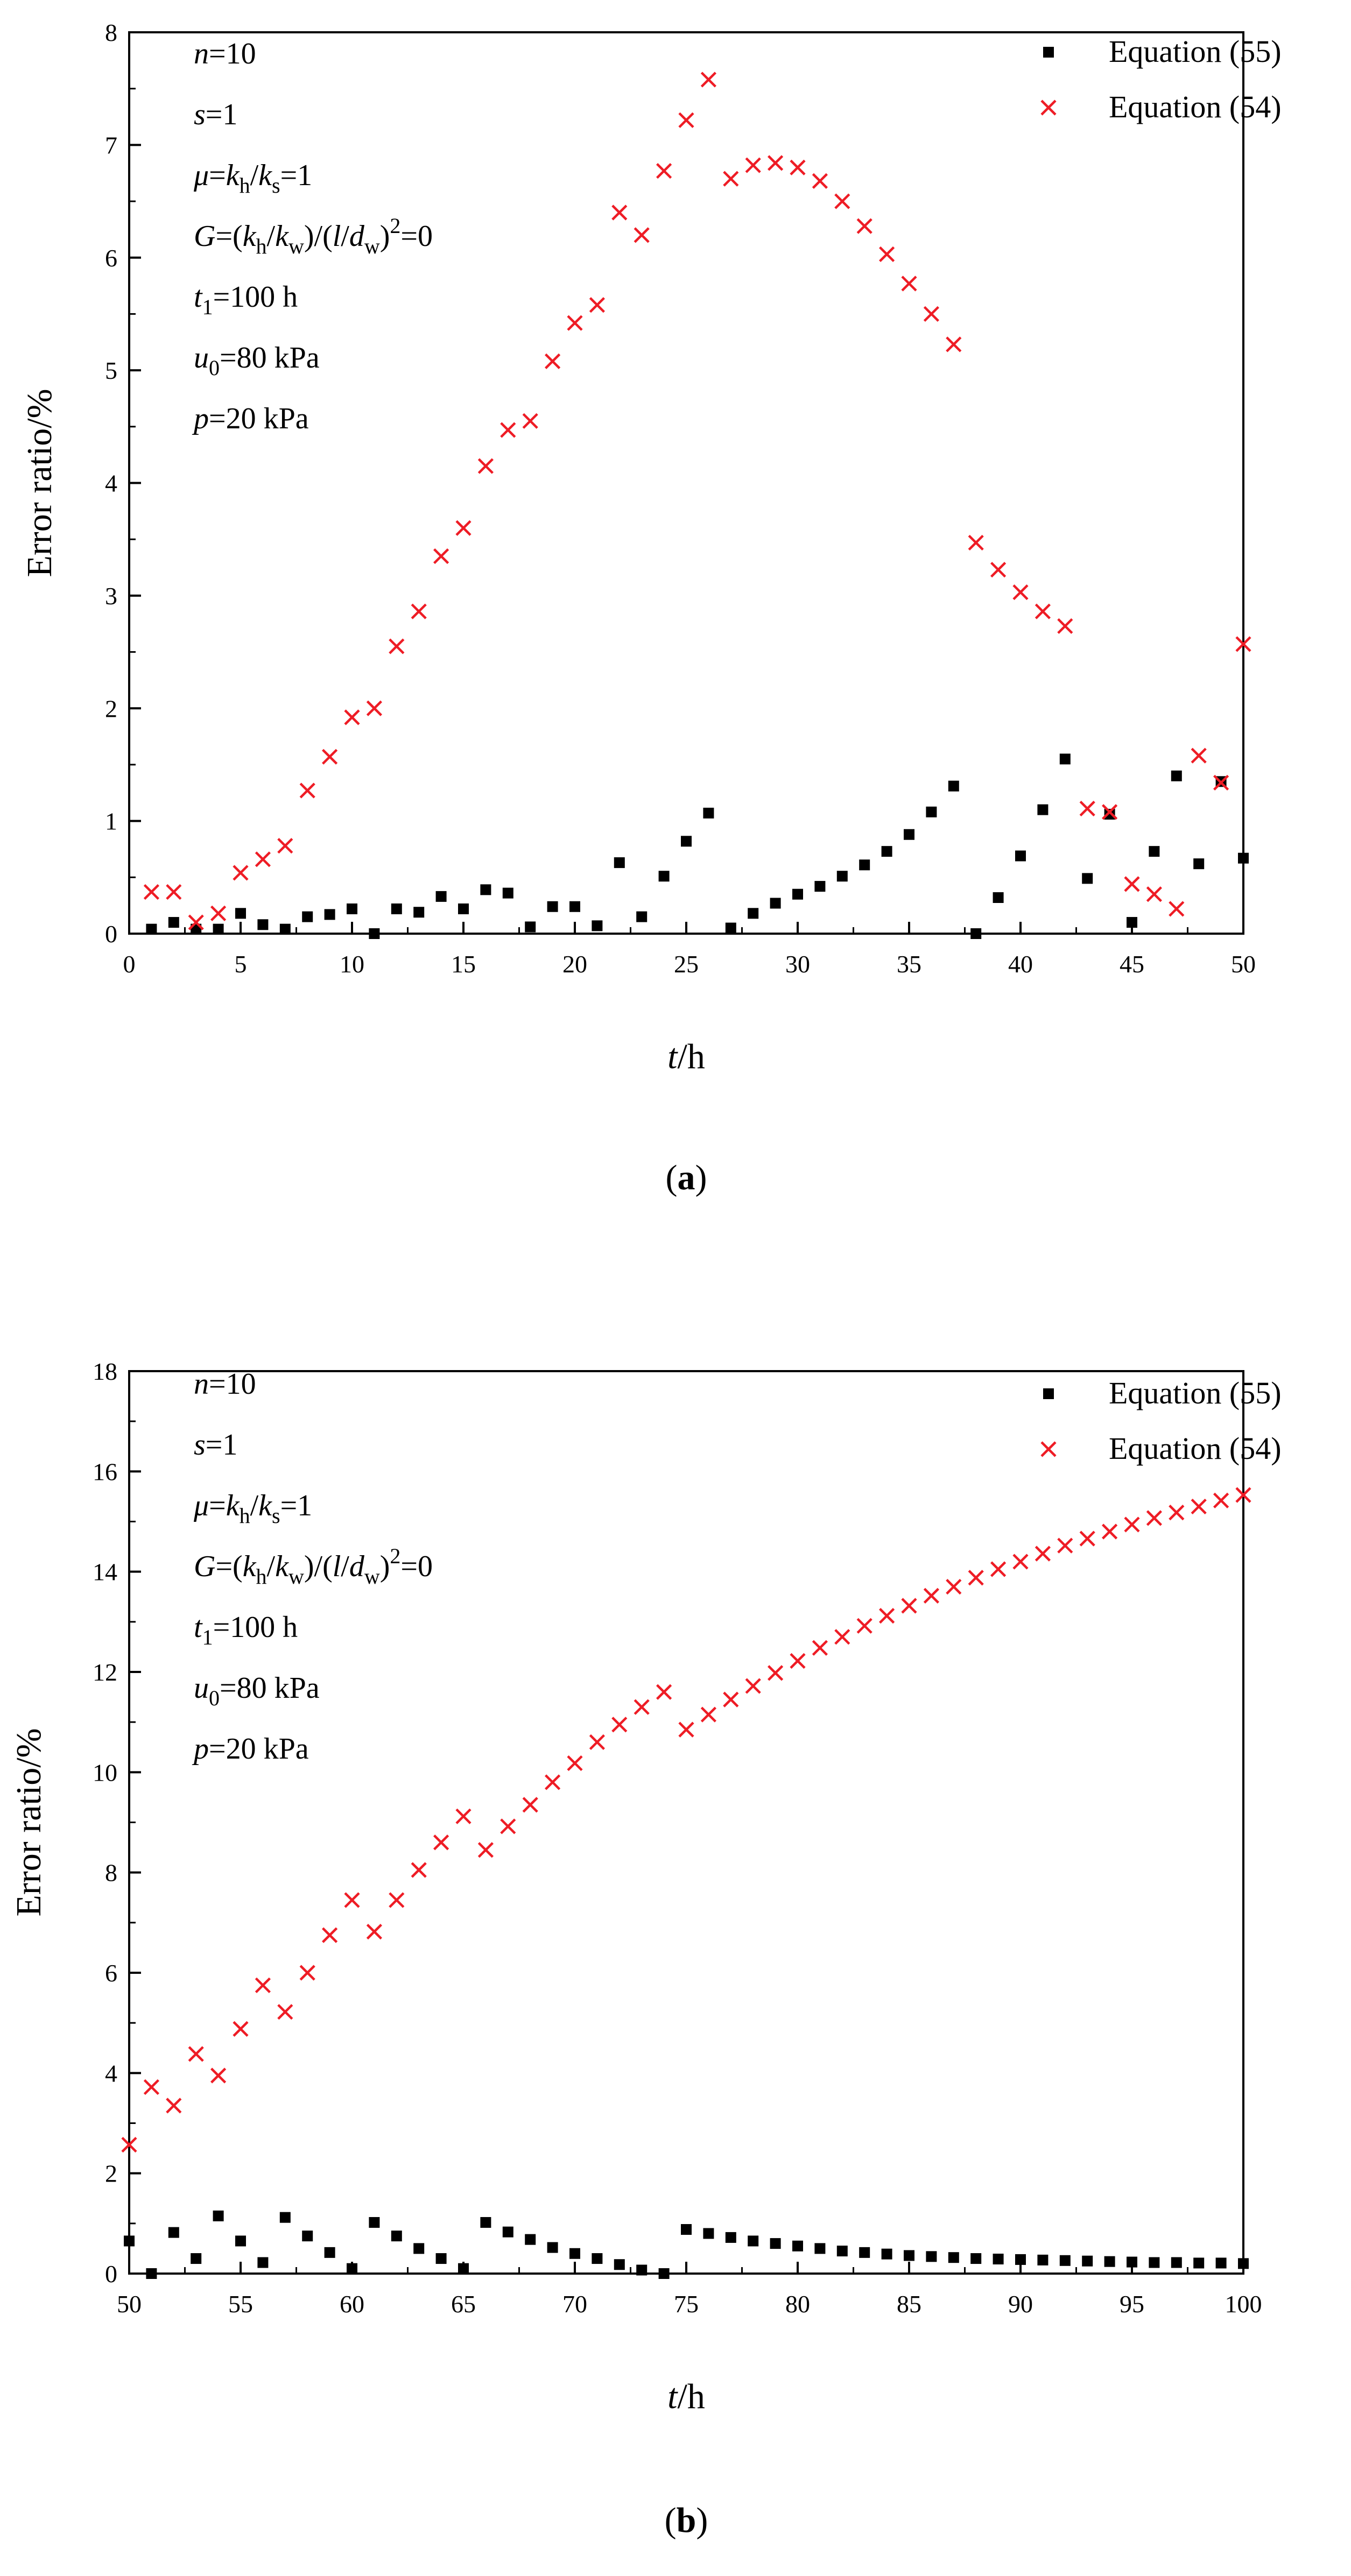  What do you see at coordinates (201, 1688) in the screenshot?
I see `annotation-segment: u` at bounding box center [201, 1688].